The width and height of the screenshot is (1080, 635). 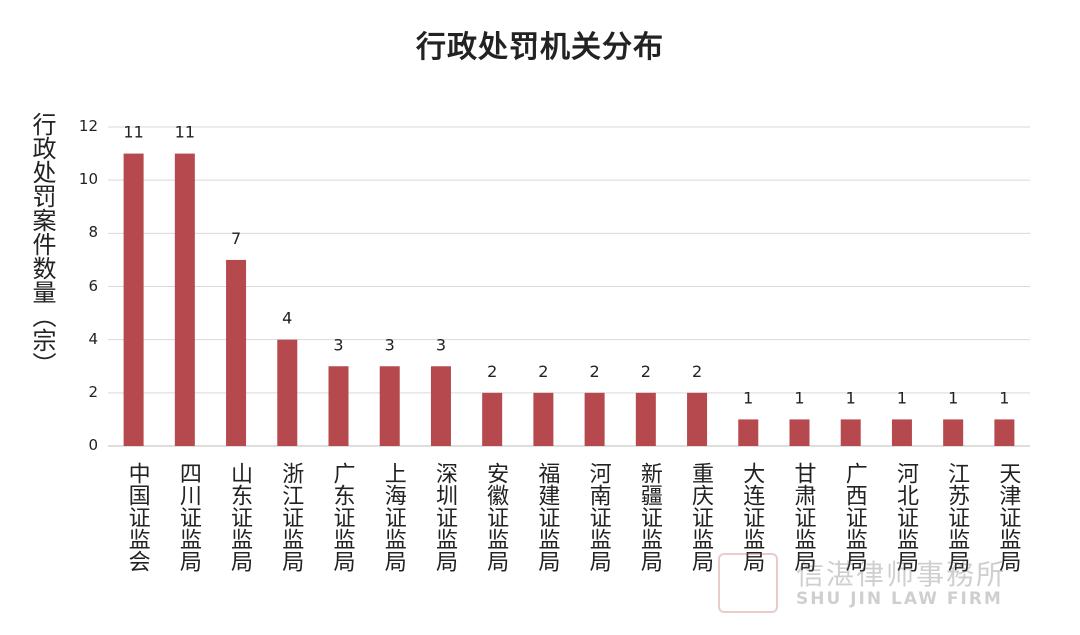 What do you see at coordinates (342, 517) in the screenshot?
I see `x-tick-label: 广东证监局` at bounding box center [342, 517].